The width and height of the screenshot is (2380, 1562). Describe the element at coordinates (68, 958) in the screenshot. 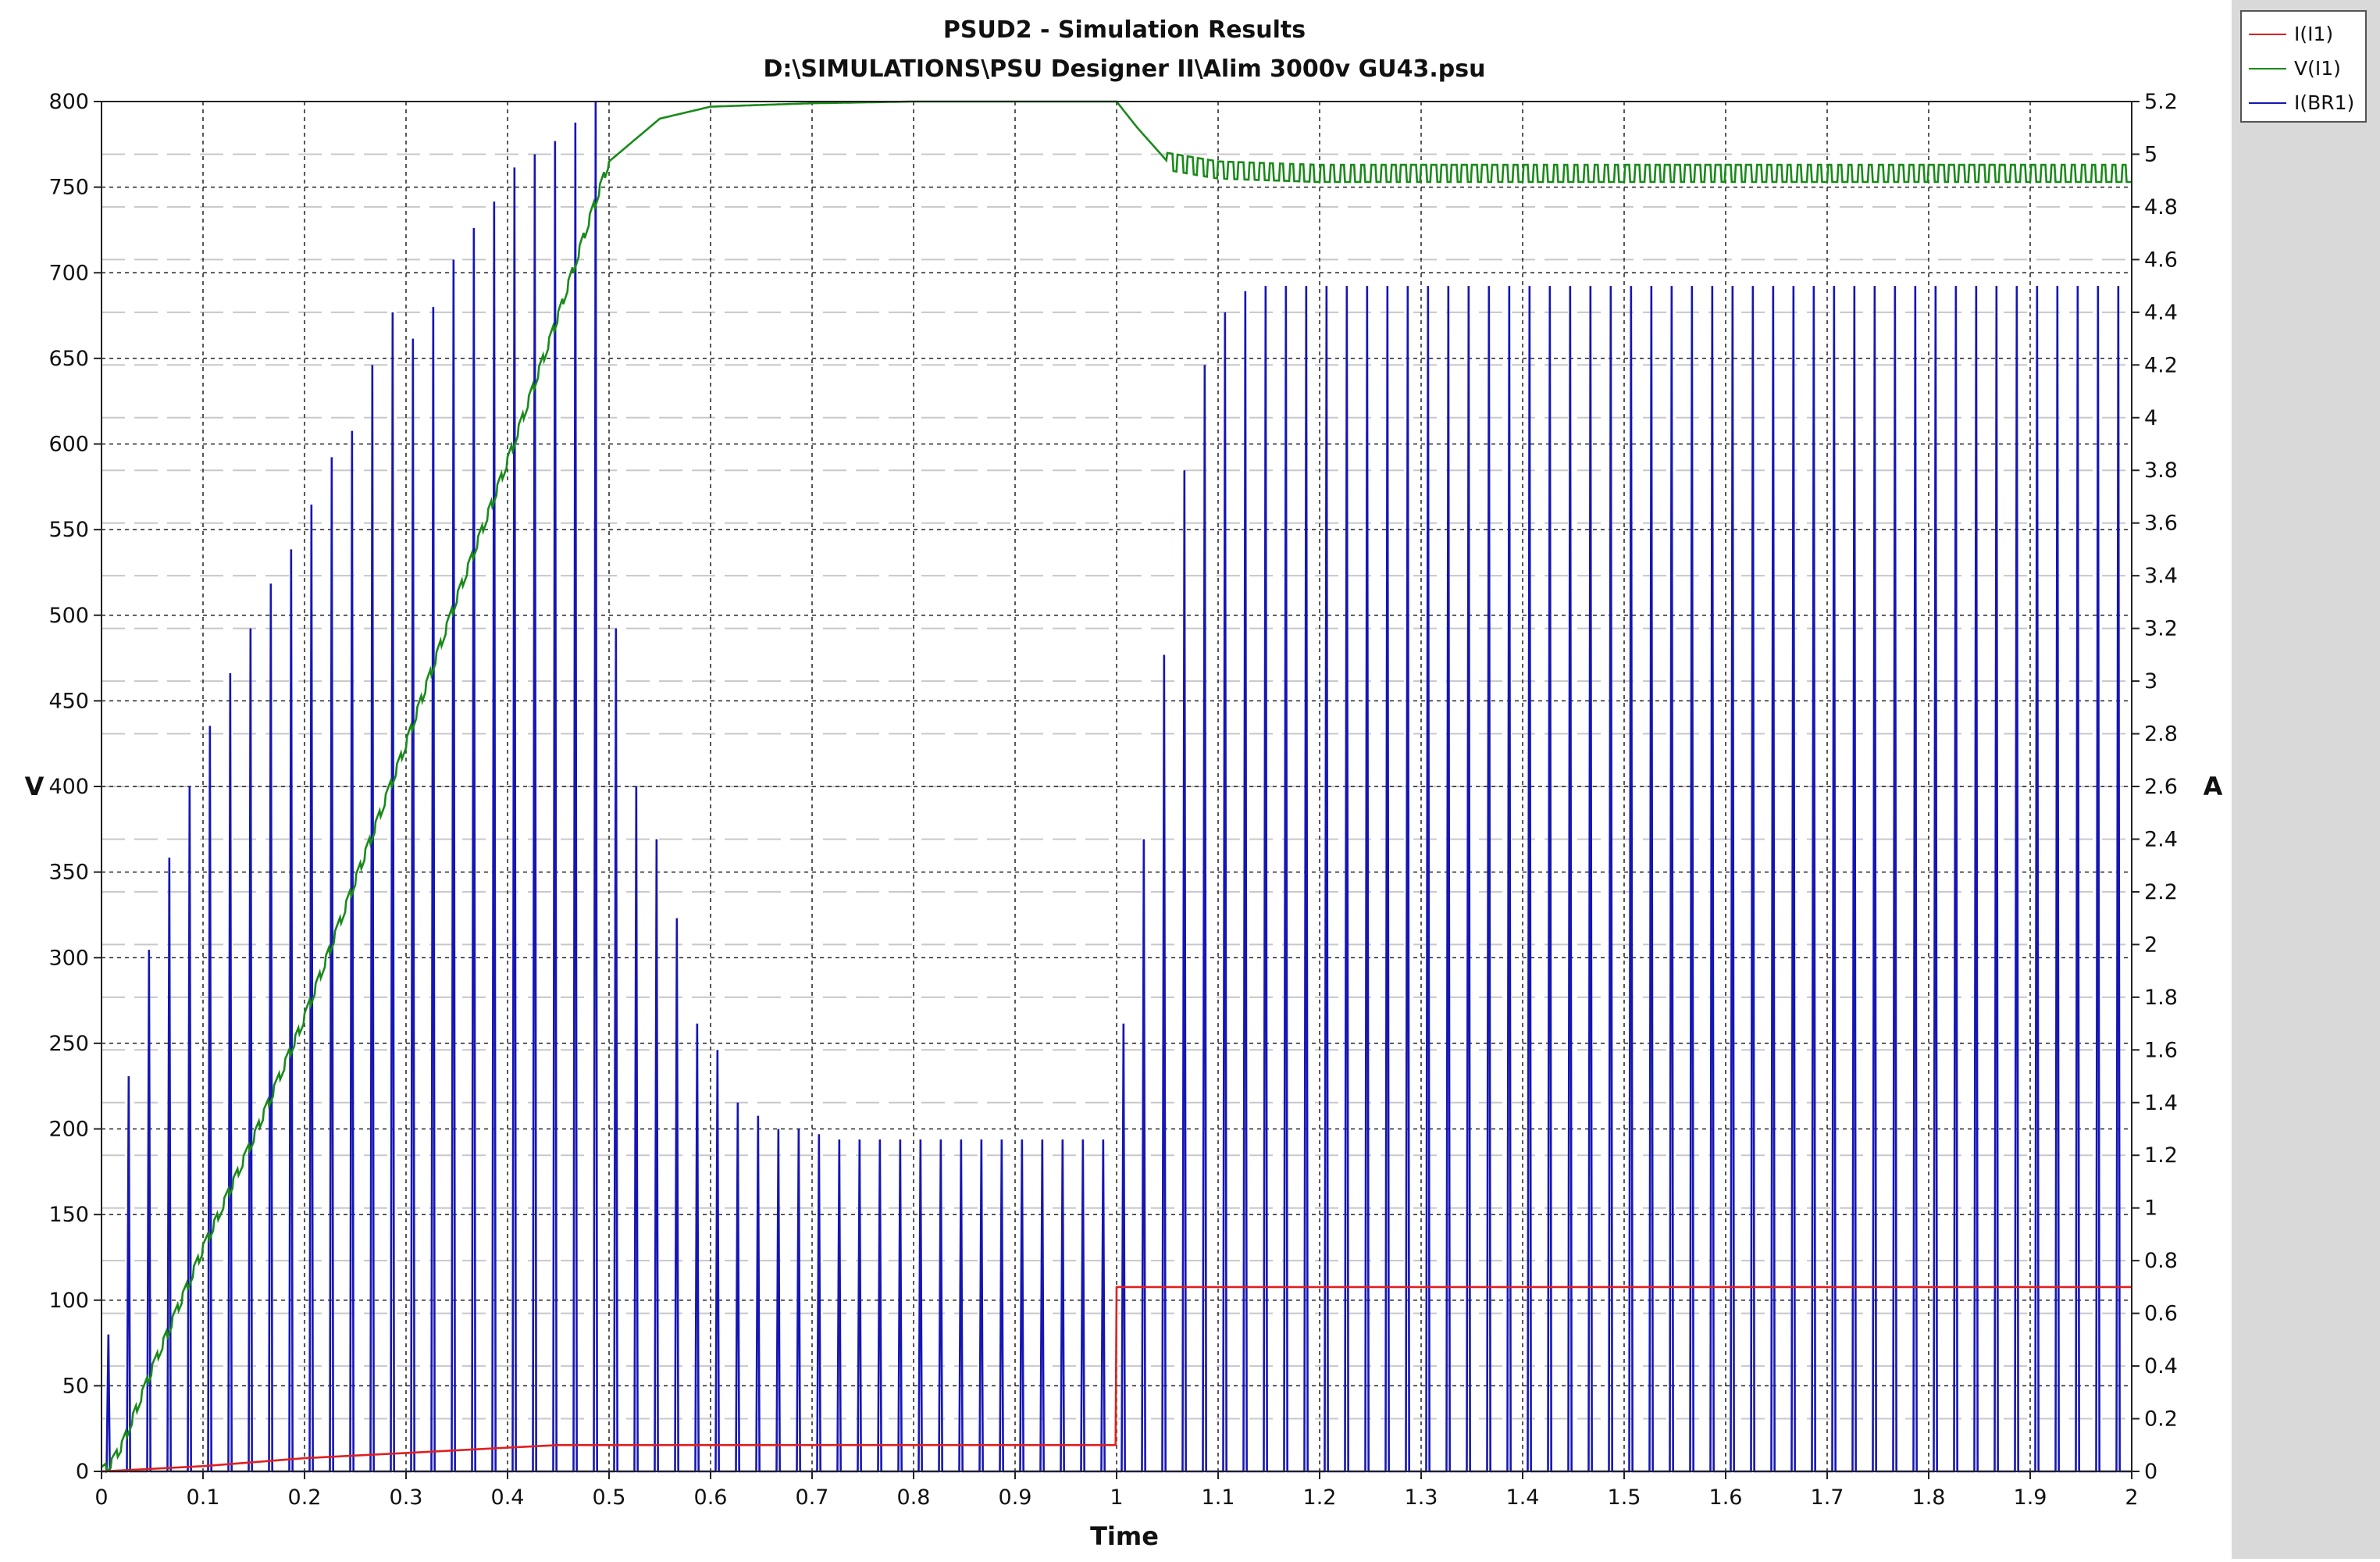

I see `y-left-tick-label: 300` at that location.